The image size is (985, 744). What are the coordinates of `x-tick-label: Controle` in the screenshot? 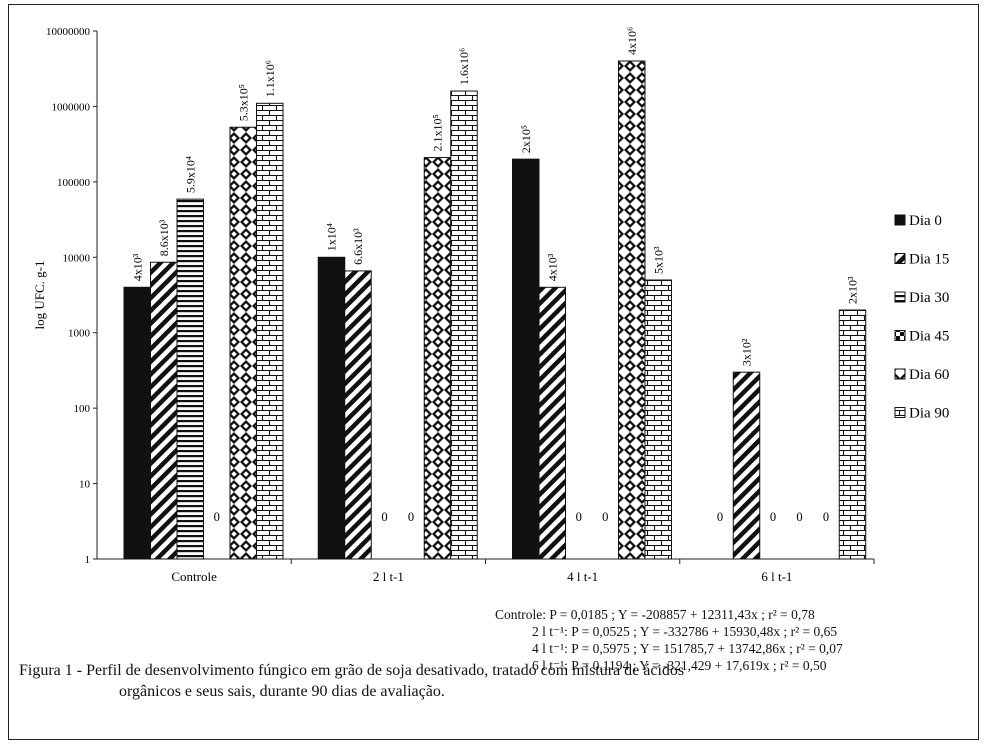 It's located at (194, 576).